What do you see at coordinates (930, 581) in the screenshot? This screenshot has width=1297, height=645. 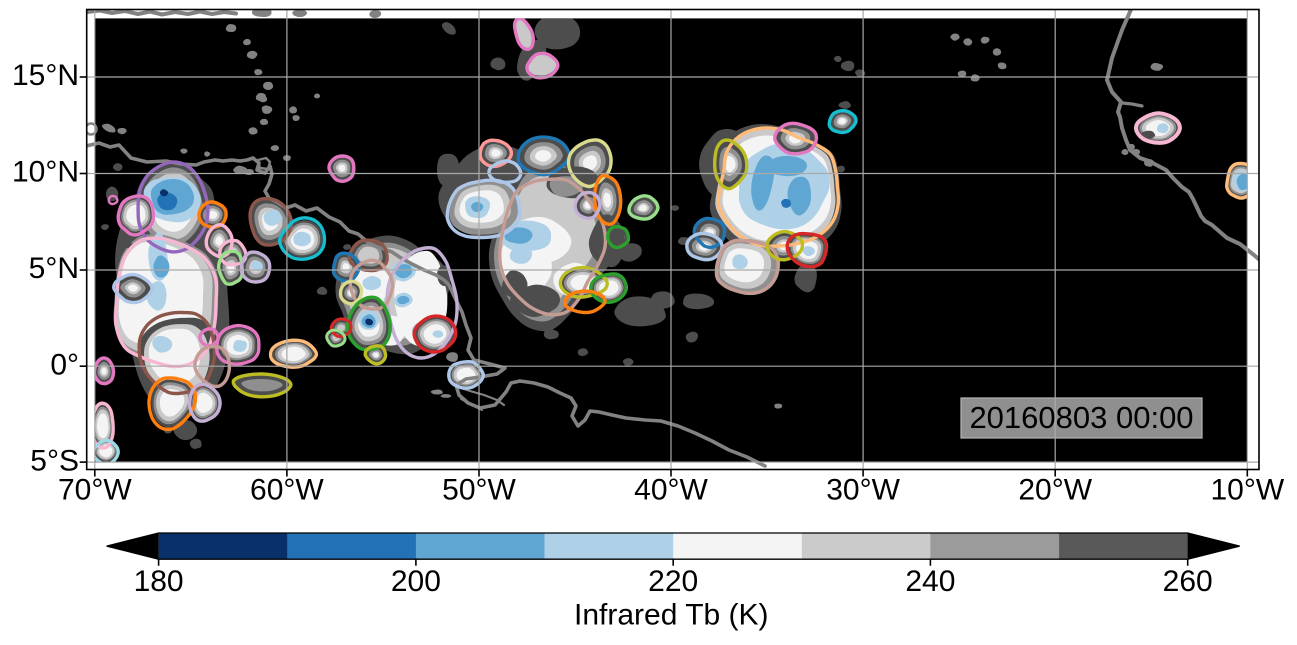 I see `svg-text: 240` at bounding box center [930, 581].